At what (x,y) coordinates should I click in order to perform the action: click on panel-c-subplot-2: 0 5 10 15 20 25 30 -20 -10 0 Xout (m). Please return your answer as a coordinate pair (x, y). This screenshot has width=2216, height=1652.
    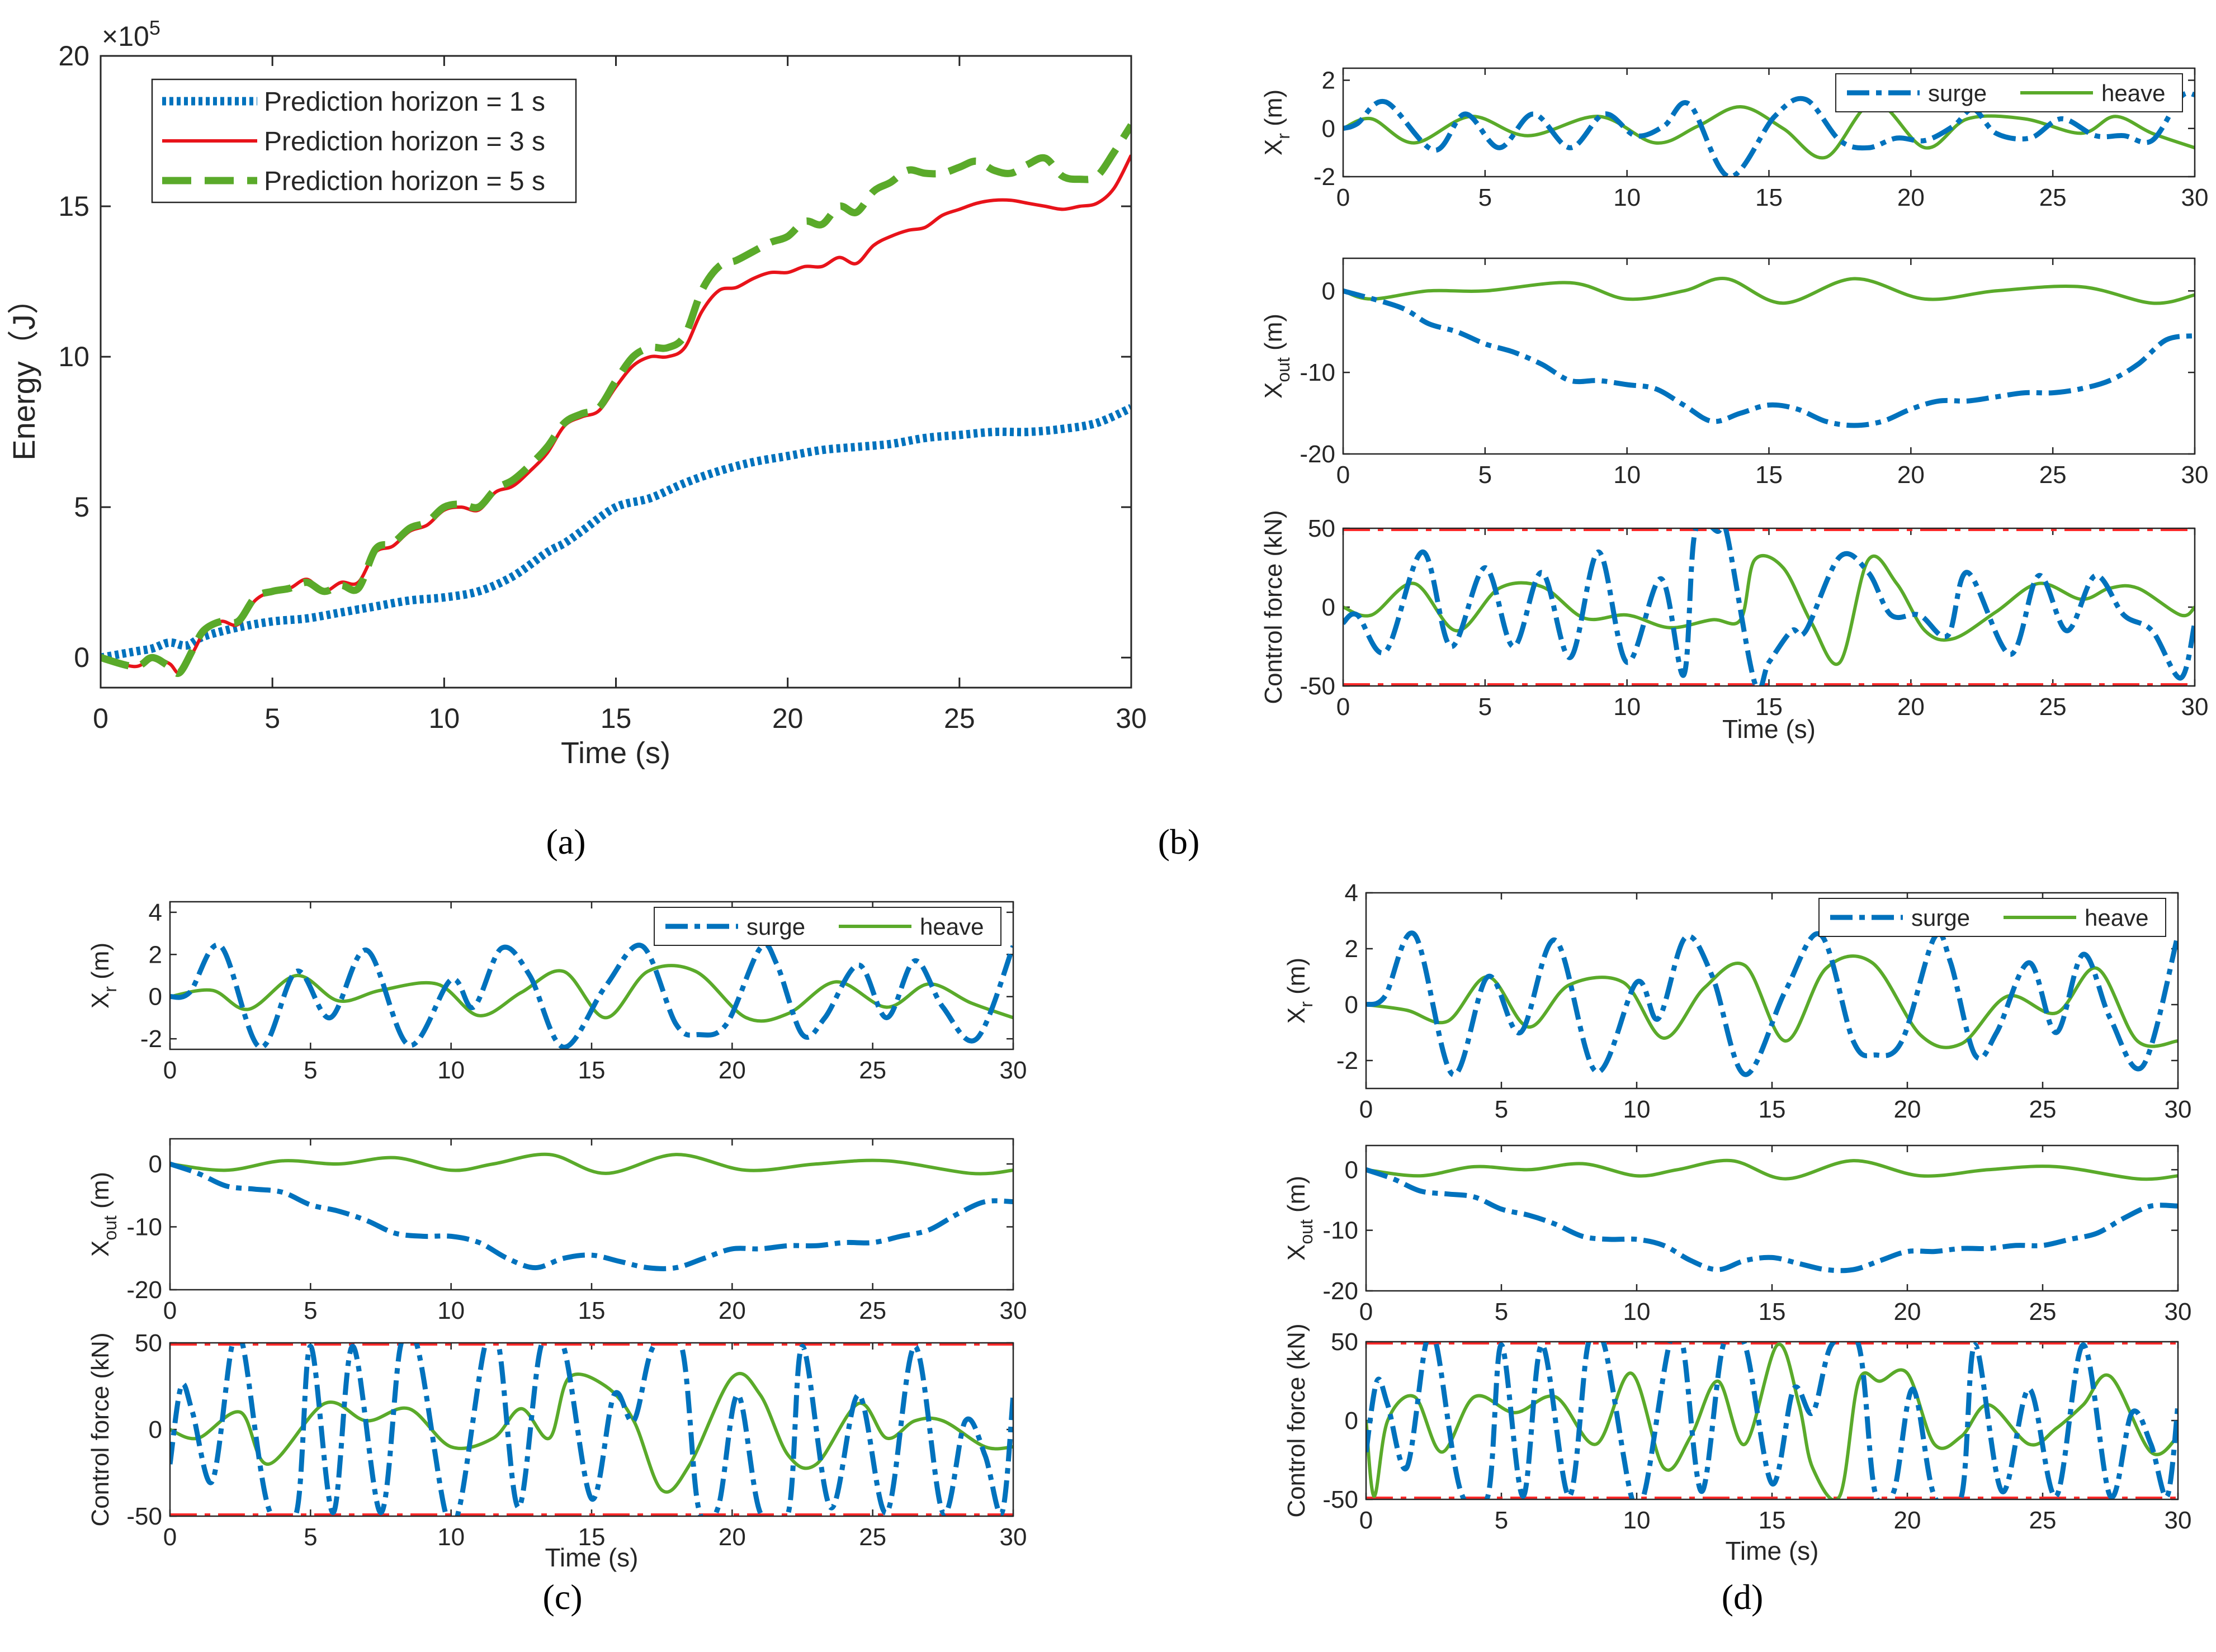
    Looking at the image, I should click on (557, 1231).